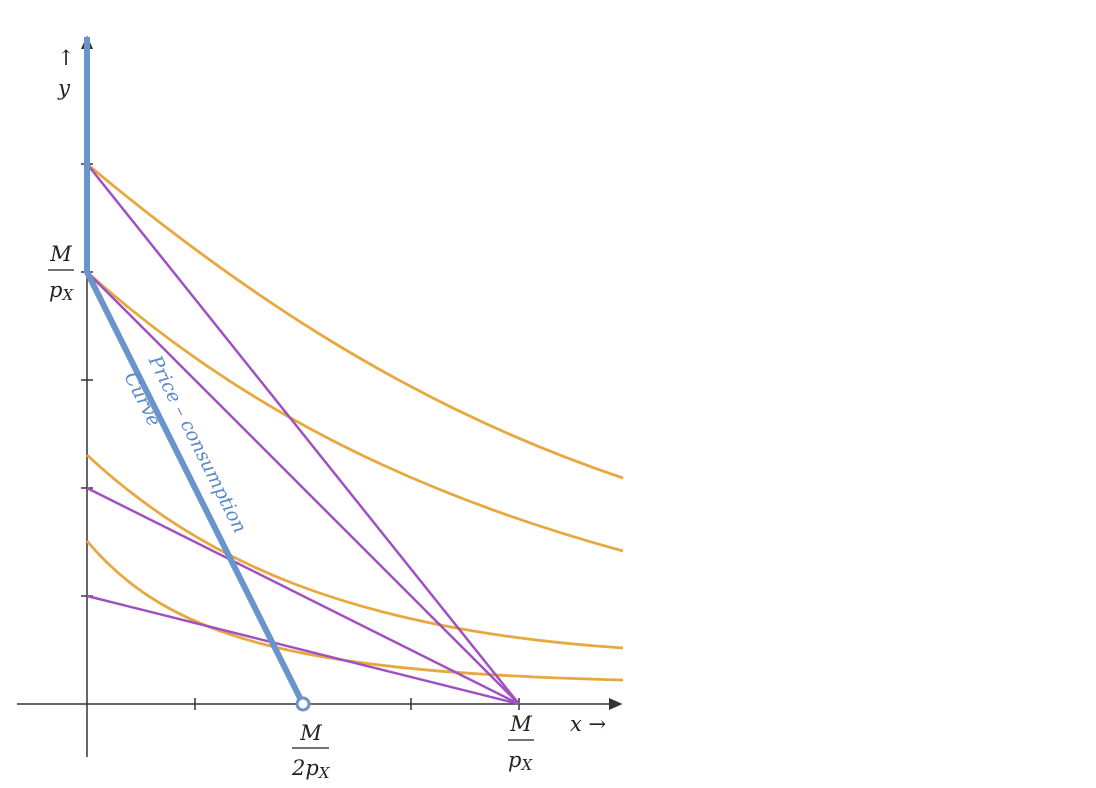 The width and height of the screenshot is (1096, 788). What do you see at coordinates (303, 704) in the screenshot?
I see `curve-end` at bounding box center [303, 704].